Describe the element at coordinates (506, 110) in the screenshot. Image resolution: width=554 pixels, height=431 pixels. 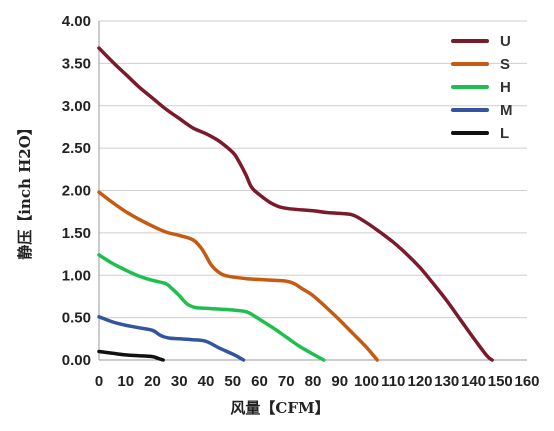
I see `legend-label-m: M` at that location.